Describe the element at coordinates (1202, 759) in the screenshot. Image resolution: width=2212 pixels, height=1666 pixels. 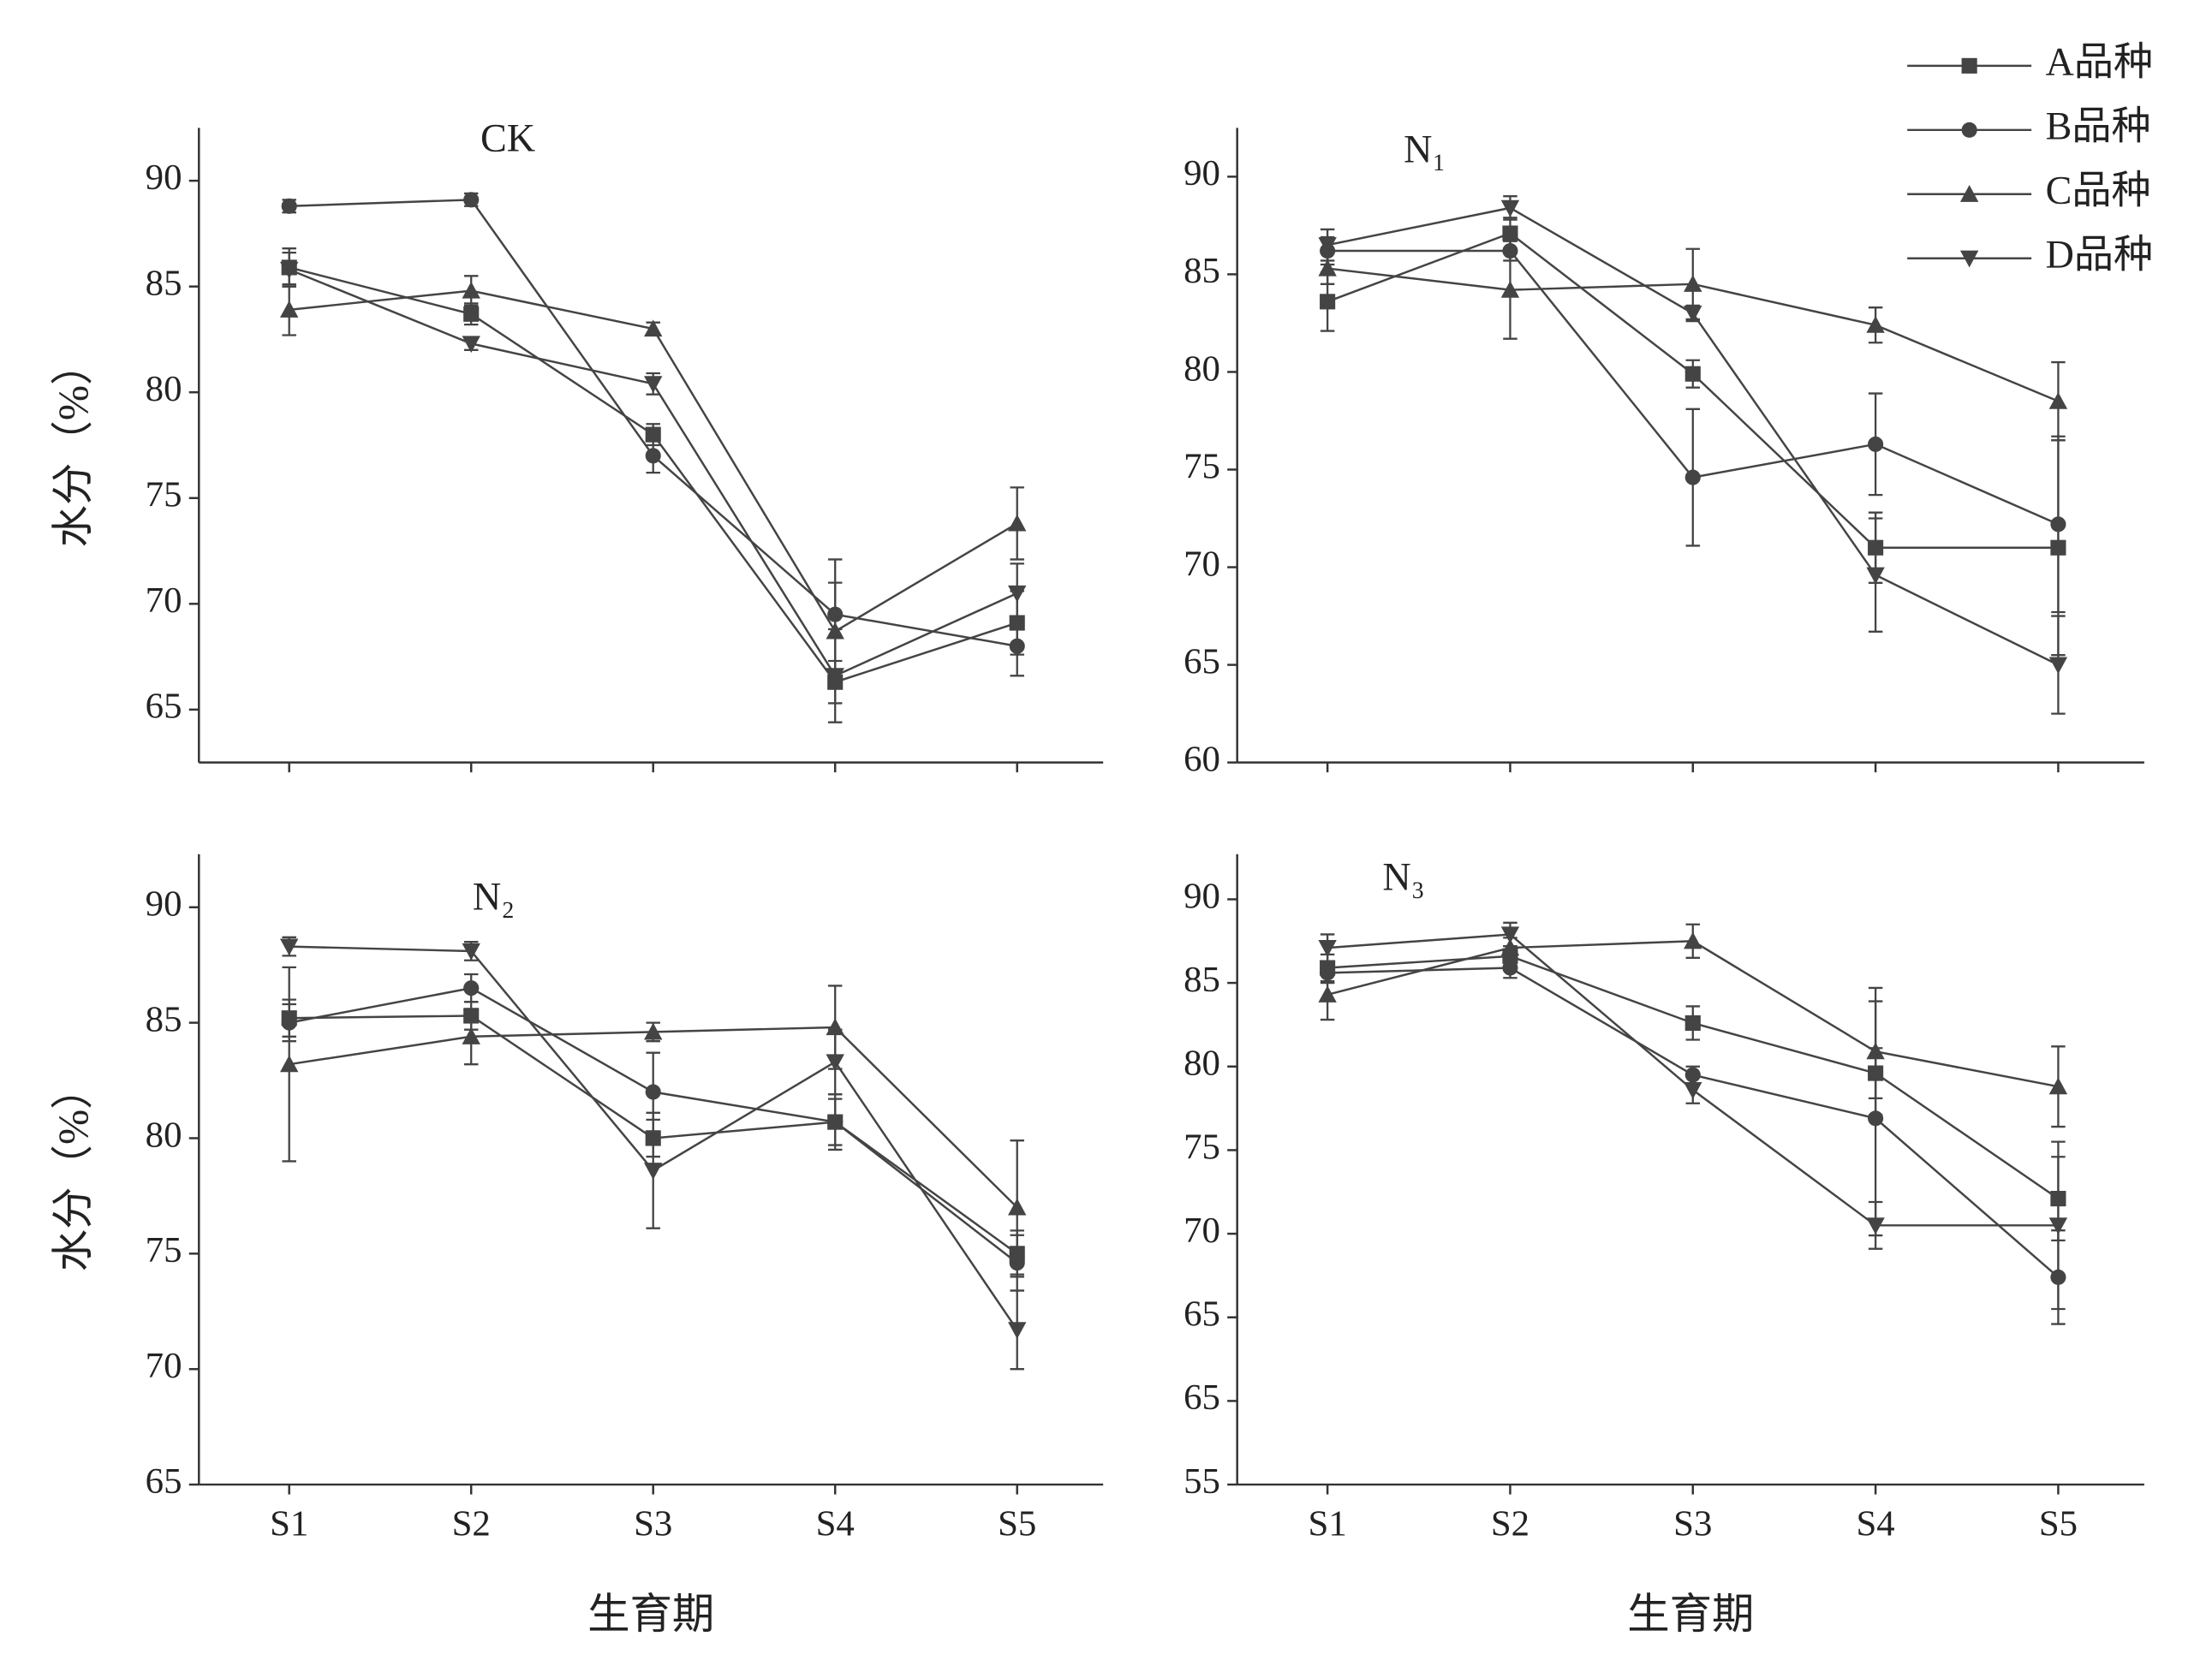
I see `y-tick-label: 60` at that location.